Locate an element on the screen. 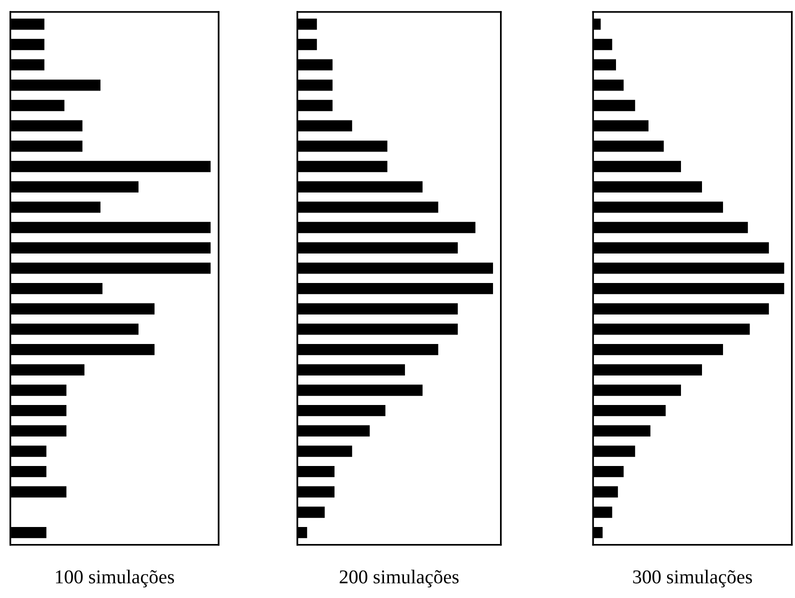  x-axis-title: 200 simulações is located at coordinates (399, 579).